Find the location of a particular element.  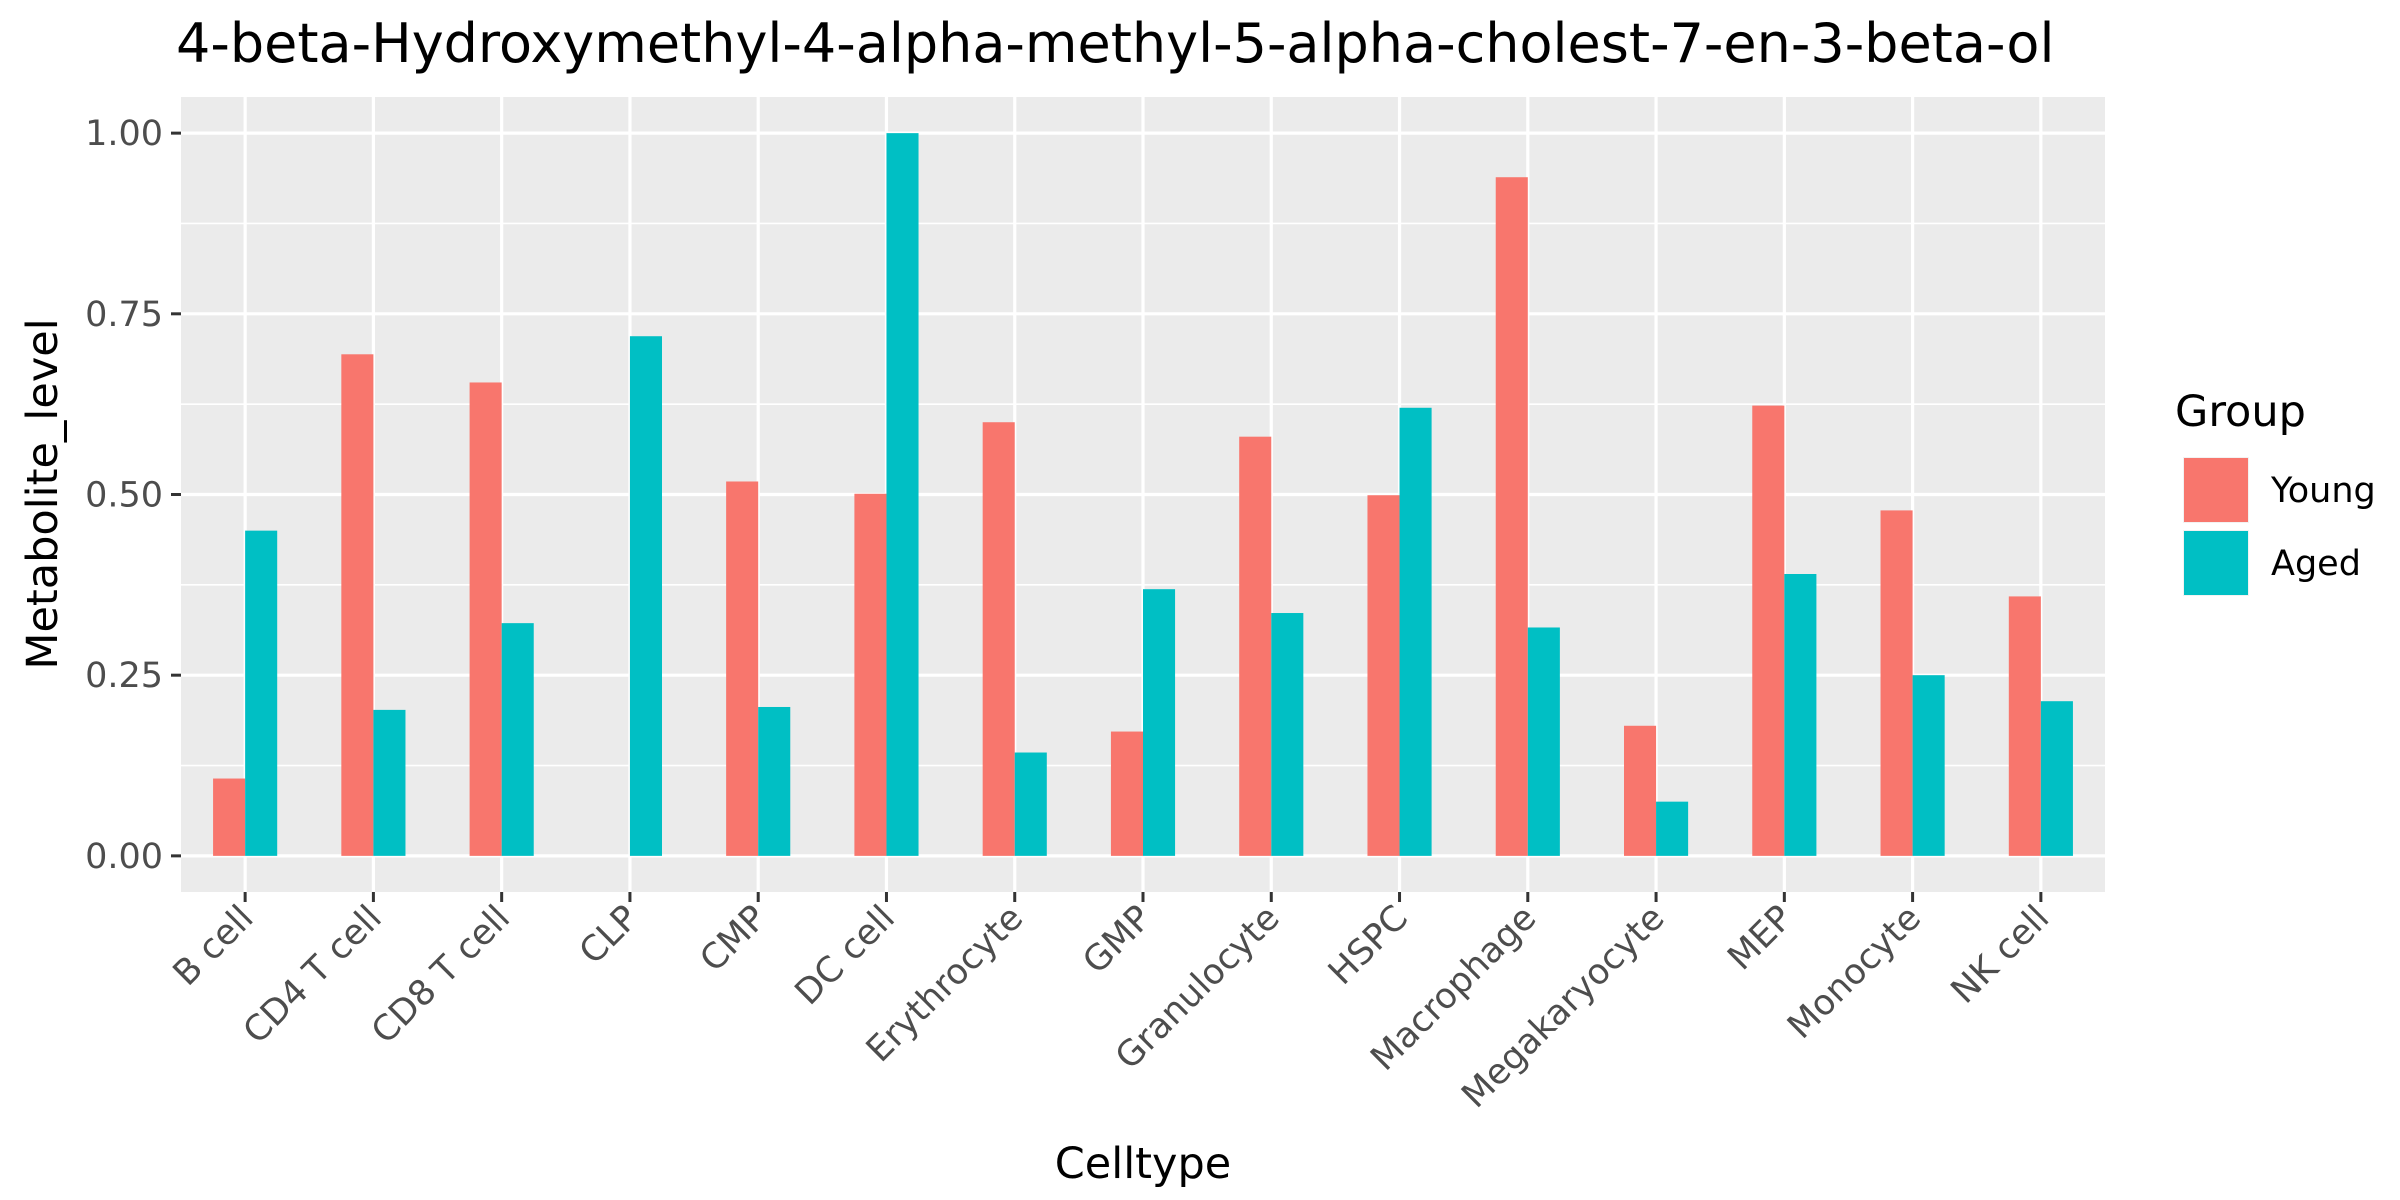

bar-young-erythrocyte is located at coordinates (998, 639).